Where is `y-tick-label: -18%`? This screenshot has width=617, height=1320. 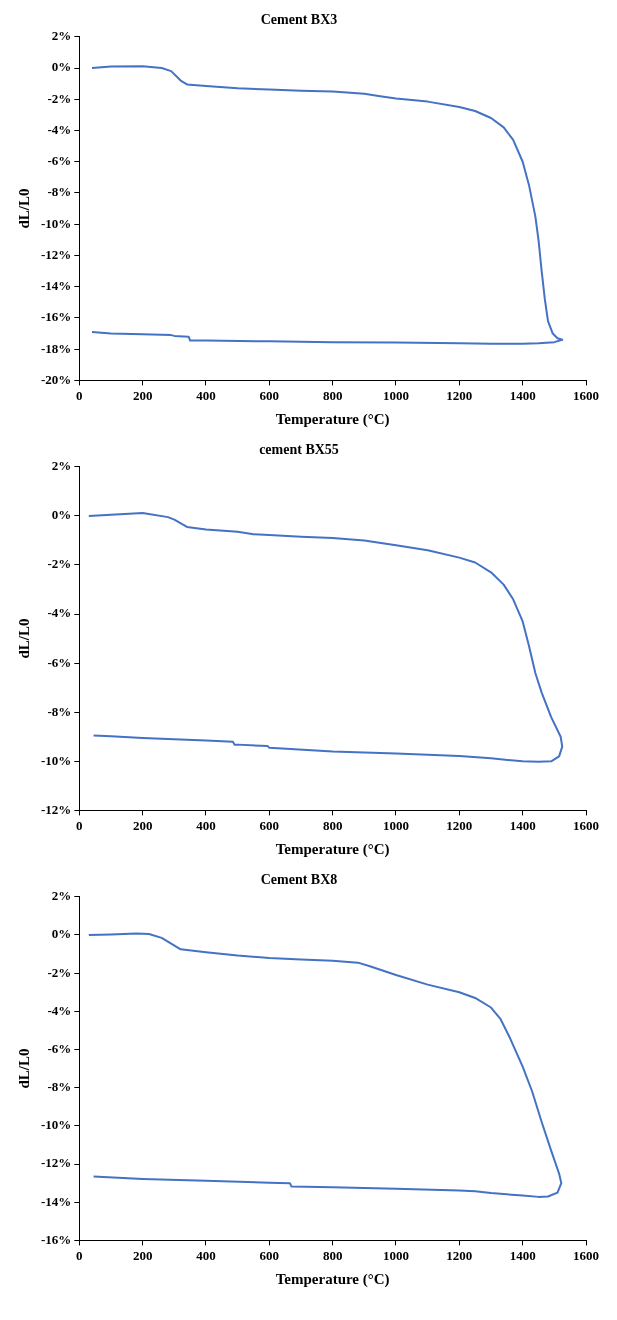 y-tick-label: -18% is located at coordinates (56, 348).